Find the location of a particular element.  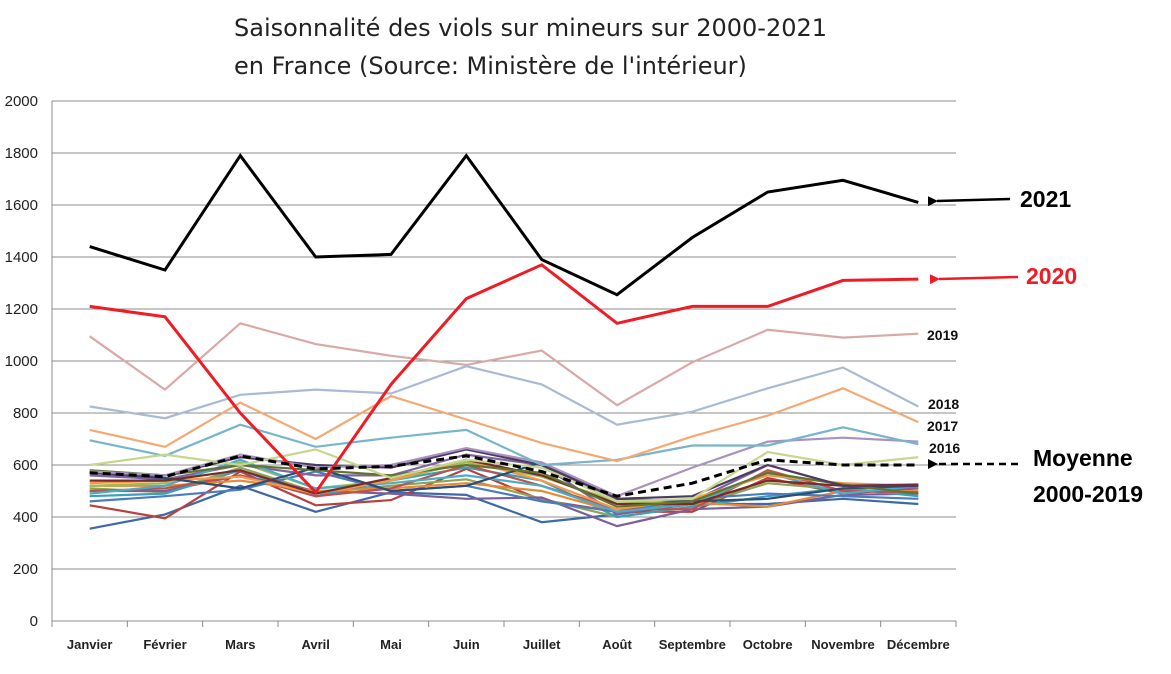

series-line-2015 is located at coordinates (504, 474).